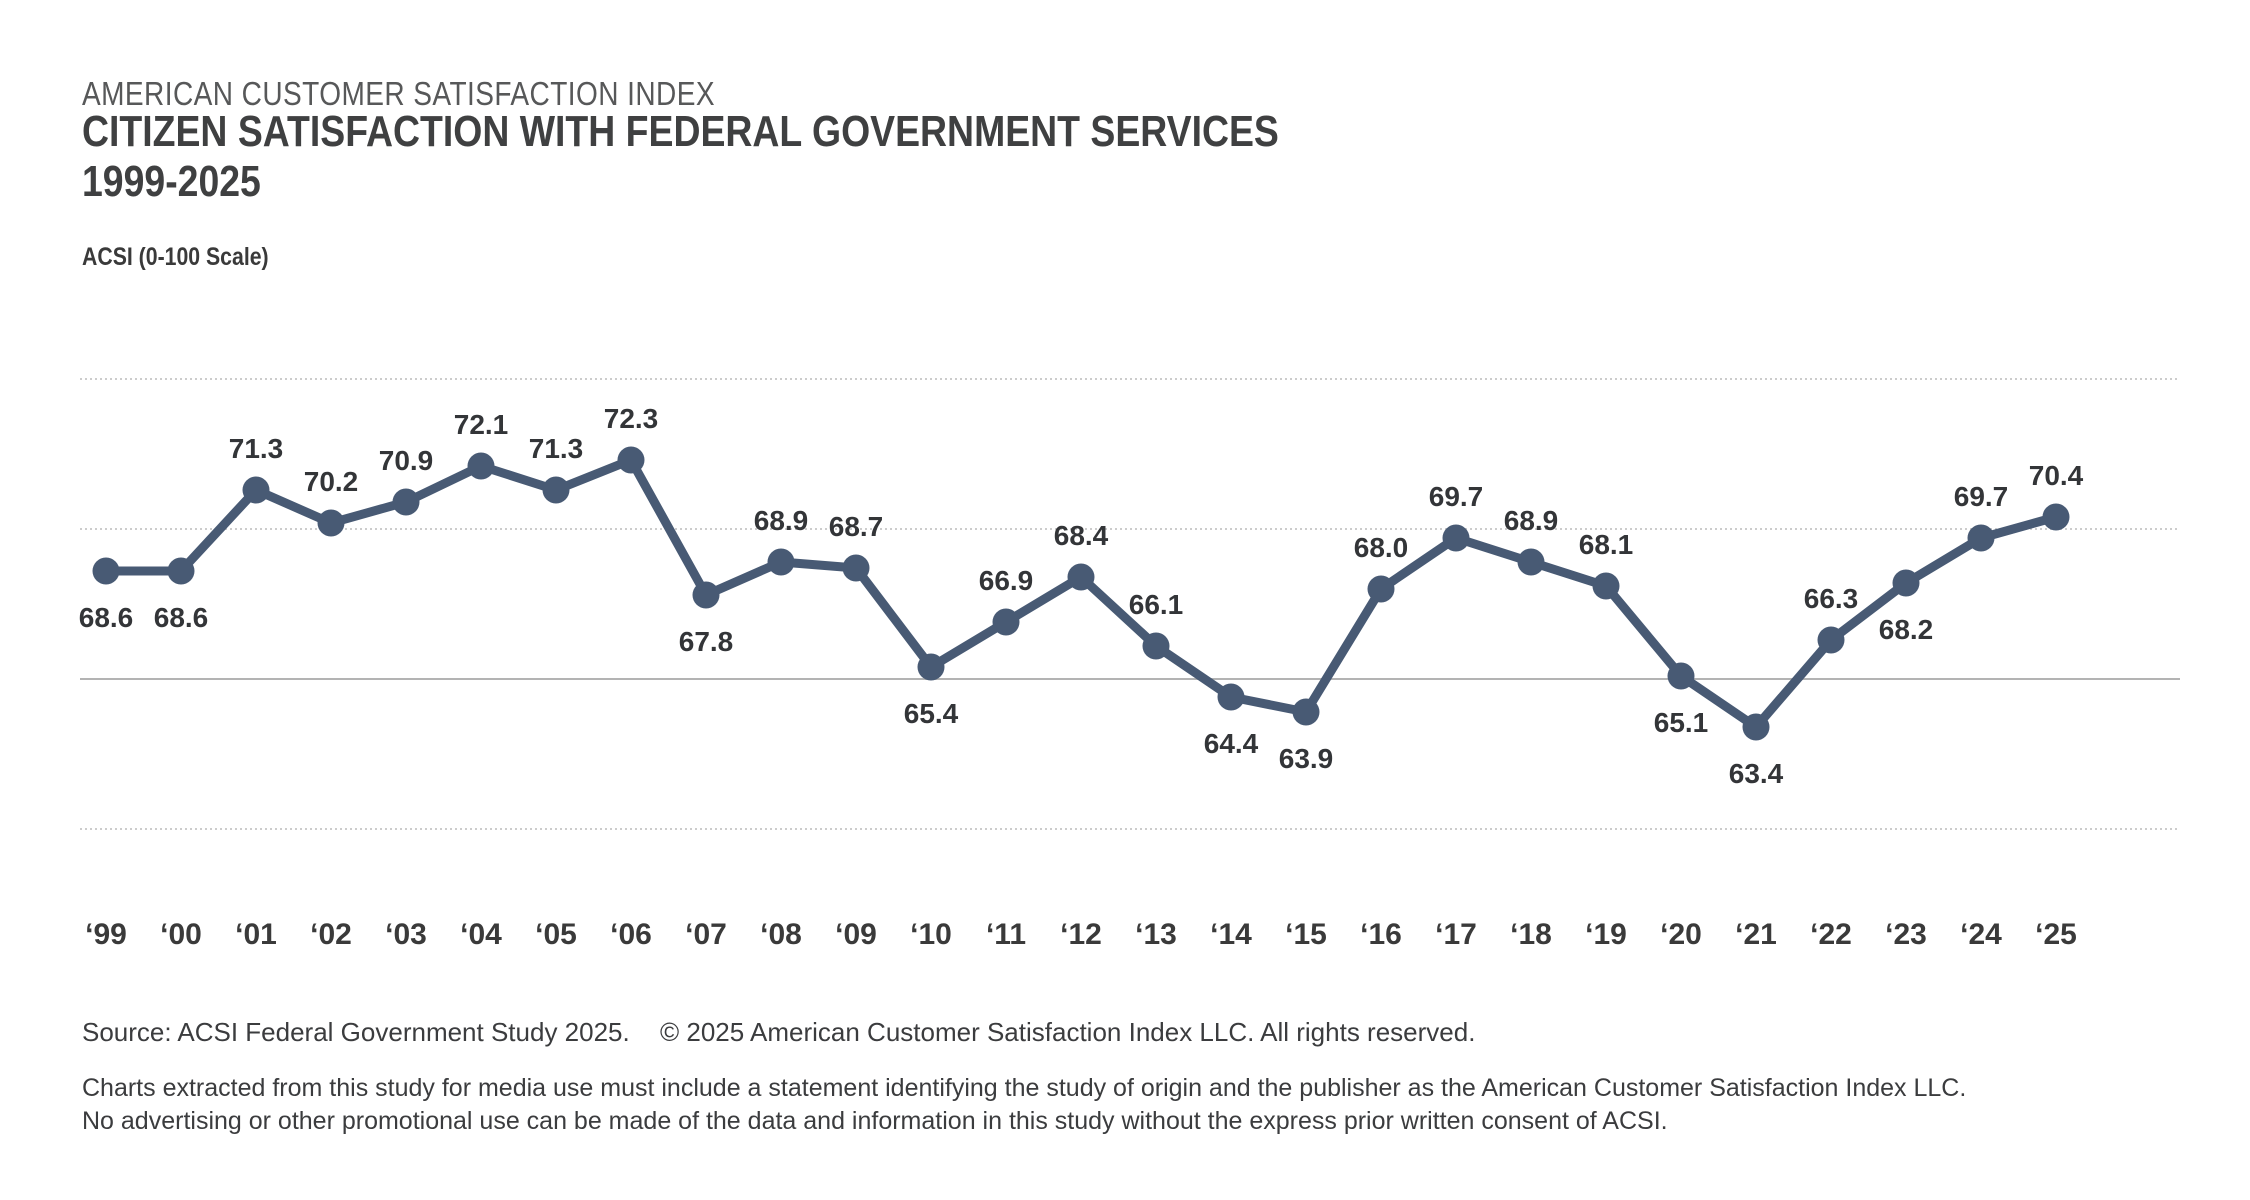  What do you see at coordinates (171, 181) in the screenshot?
I see `page-title-years-text: 1999-2025` at bounding box center [171, 181].